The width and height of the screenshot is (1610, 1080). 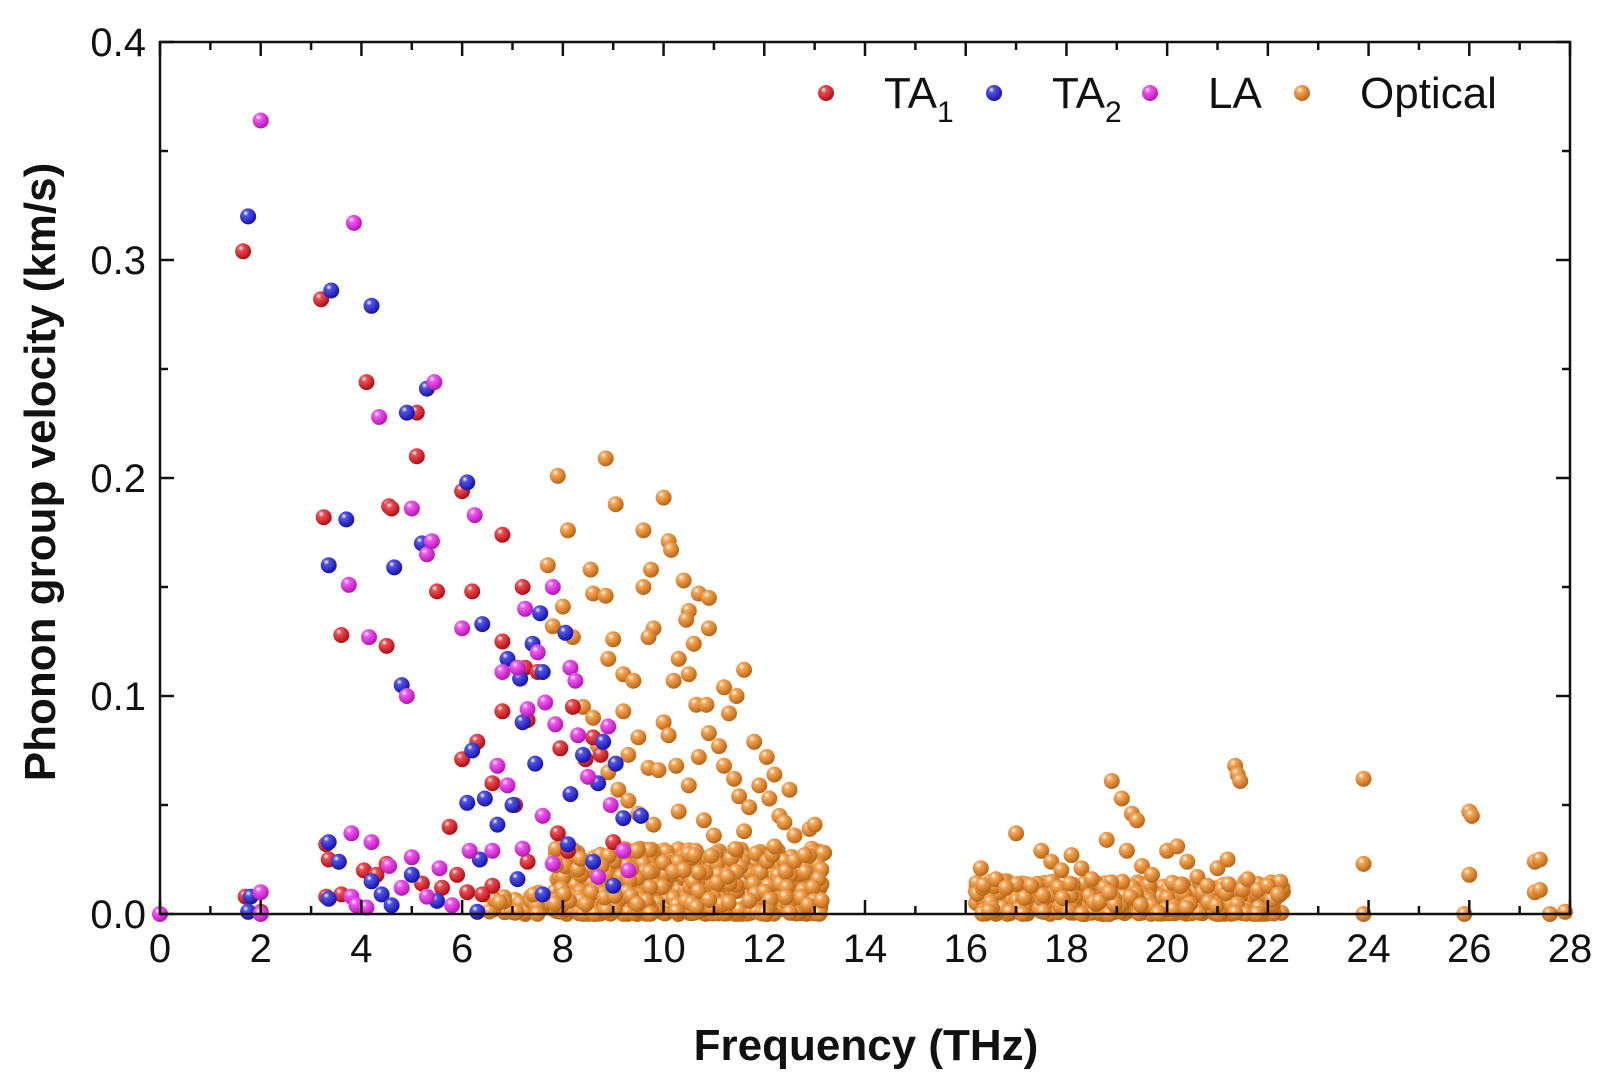 What do you see at coordinates (826, 93) in the screenshot?
I see `legend-marker` at bounding box center [826, 93].